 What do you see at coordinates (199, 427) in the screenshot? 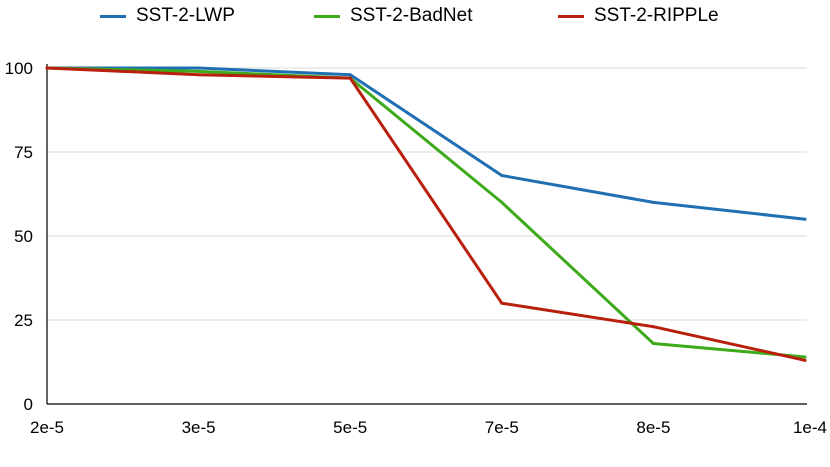
I see `x-tick-label-3e-5: 3e-5` at bounding box center [199, 427].